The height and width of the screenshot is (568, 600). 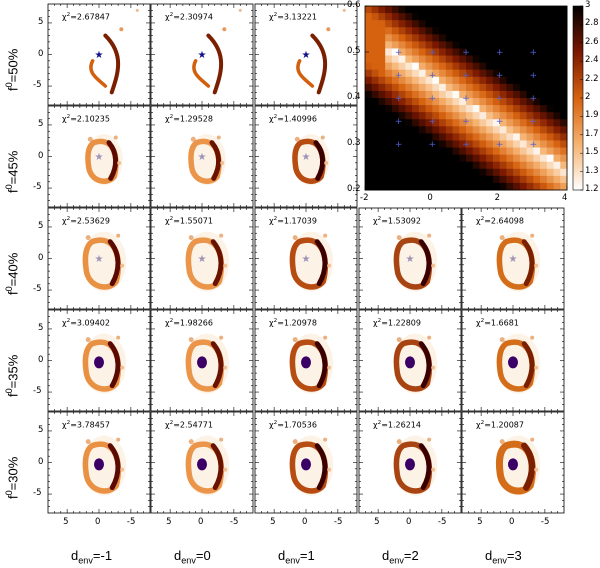 I want to click on panel-r0-c0: ★, so click(x=99, y=54).